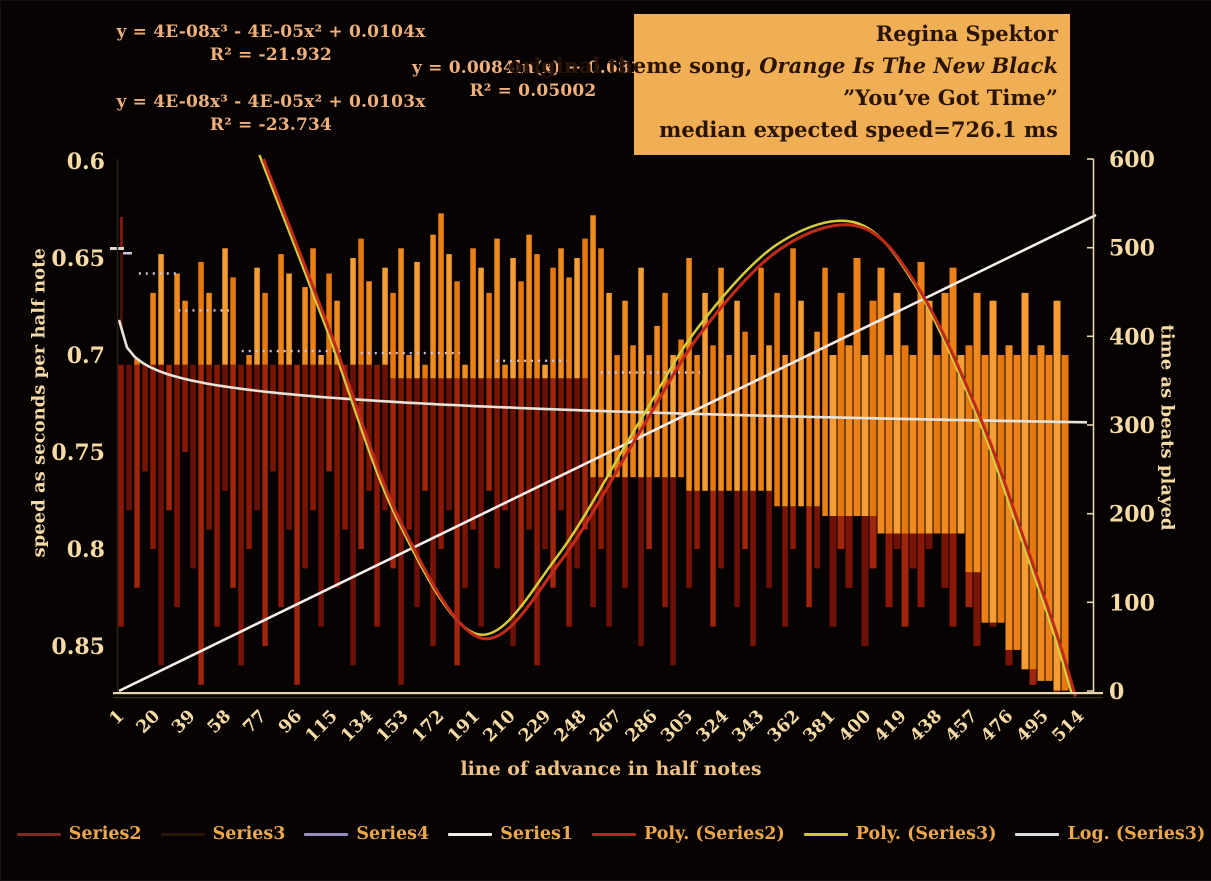 The image size is (1211, 881). I want to click on log-series3-line-swatch, so click(1037, 834).